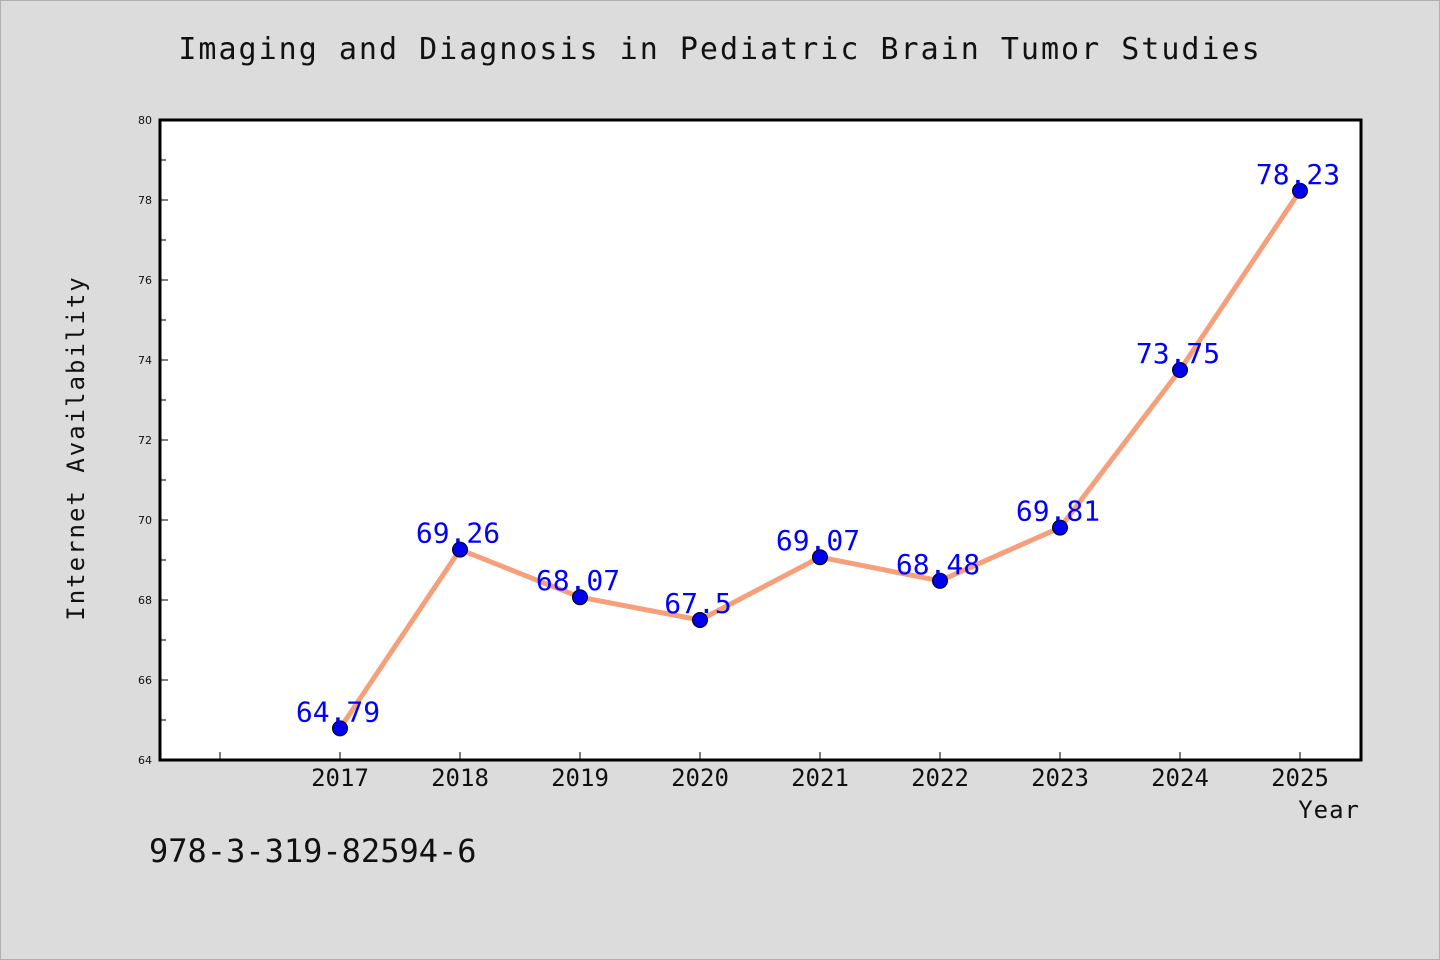  What do you see at coordinates (1060, 778) in the screenshot?
I see `x-tick-label: 2023` at bounding box center [1060, 778].